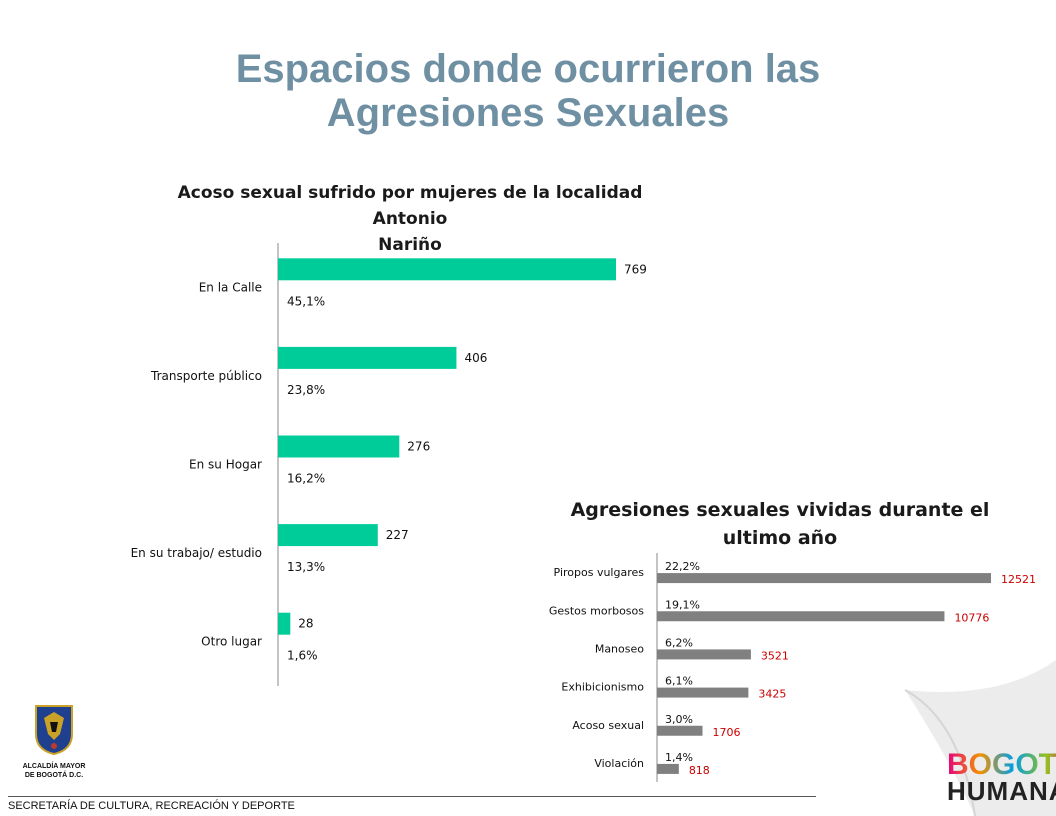  I want to click on chart2-value-label: 10776, so click(971, 617).